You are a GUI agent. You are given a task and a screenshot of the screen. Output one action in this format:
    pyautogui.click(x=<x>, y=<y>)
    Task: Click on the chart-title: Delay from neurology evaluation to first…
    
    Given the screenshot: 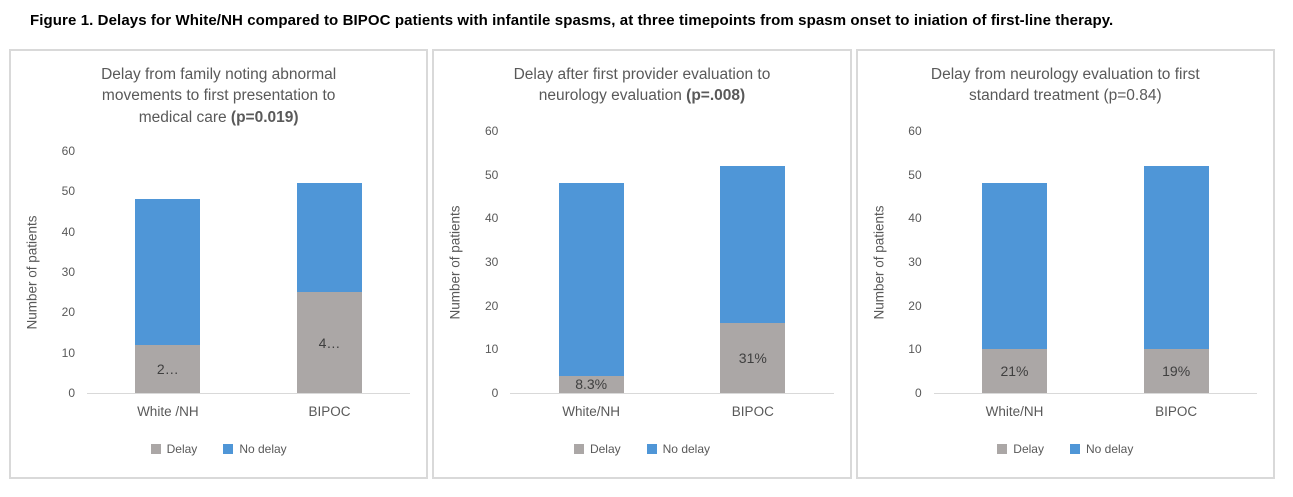 What is the action you would take?
    pyautogui.click(x=1065, y=85)
    